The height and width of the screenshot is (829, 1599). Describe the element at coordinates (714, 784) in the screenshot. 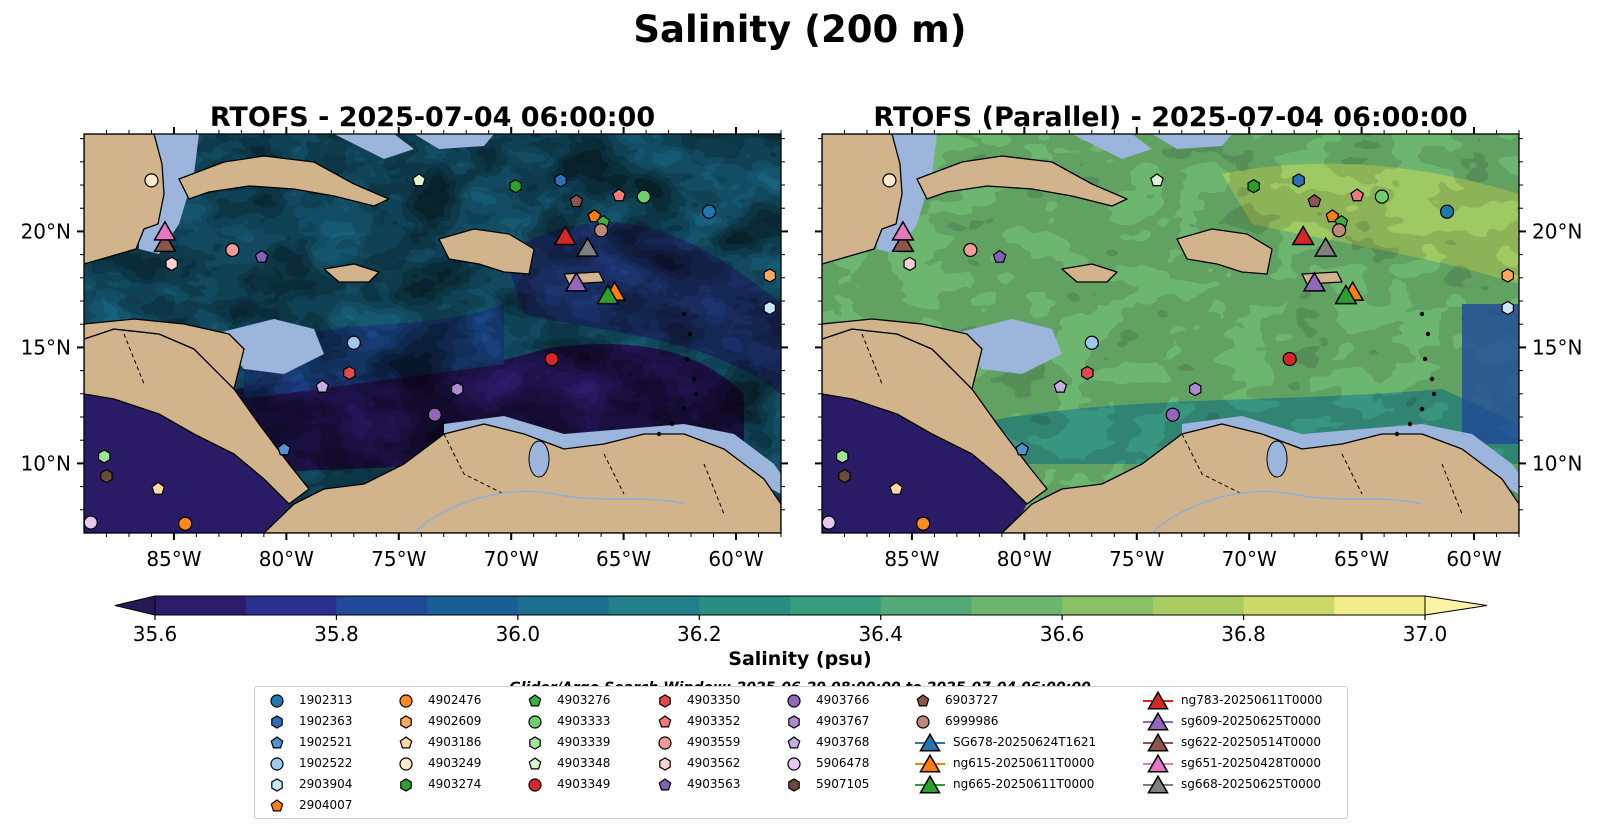

I see `legend-label: 4903563` at that location.